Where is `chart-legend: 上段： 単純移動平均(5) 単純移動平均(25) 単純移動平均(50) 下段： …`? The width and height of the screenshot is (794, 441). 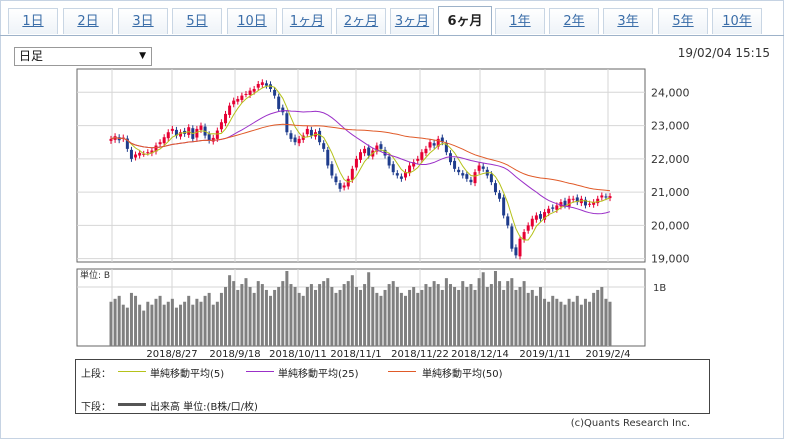 chart-legend: 上段： 単純移動平均(5) 単純移動平均(25) 単純移動平均(50) 下段： … is located at coordinates (392, 386).